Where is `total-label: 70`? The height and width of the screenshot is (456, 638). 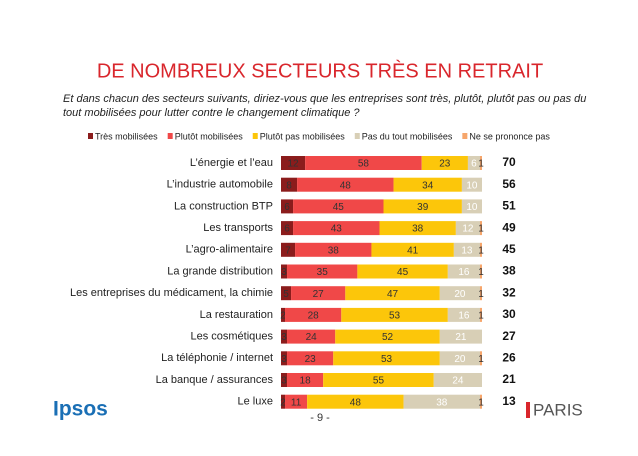 total-label: 70 is located at coordinates (509, 162).